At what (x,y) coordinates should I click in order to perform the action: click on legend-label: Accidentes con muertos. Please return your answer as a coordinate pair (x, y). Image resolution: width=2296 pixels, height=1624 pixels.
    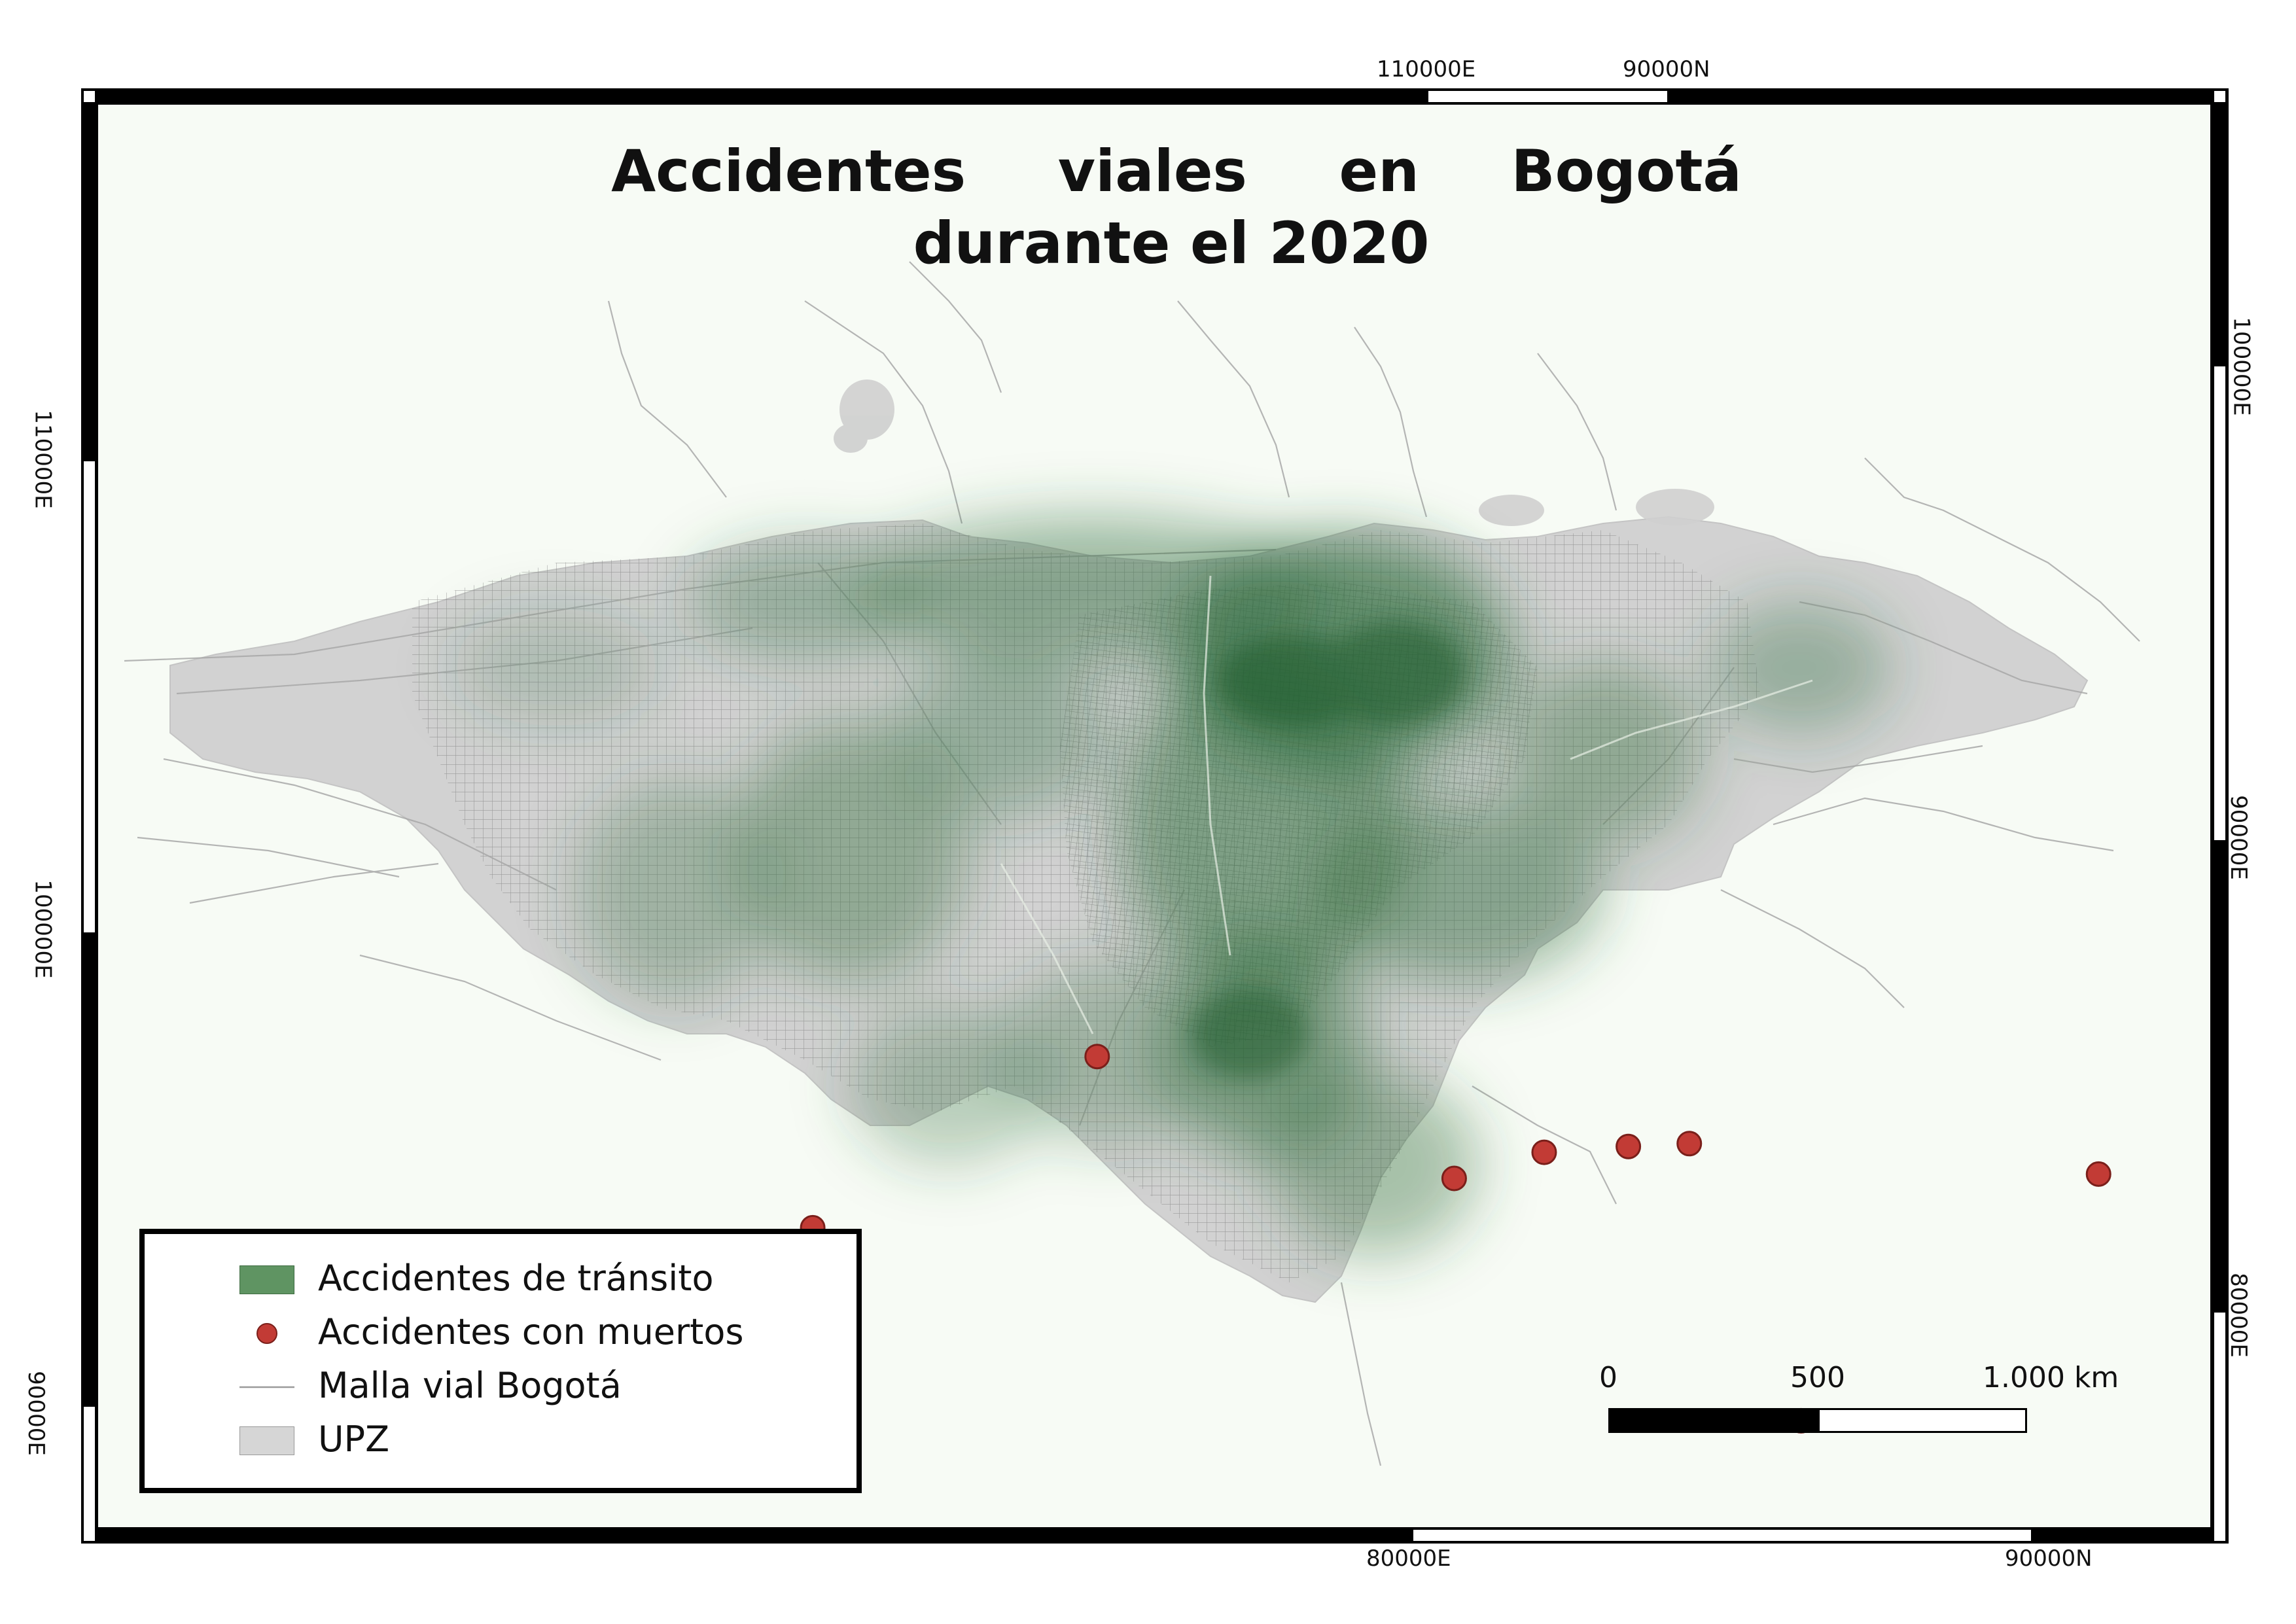
    Looking at the image, I should click on (531, 1331).